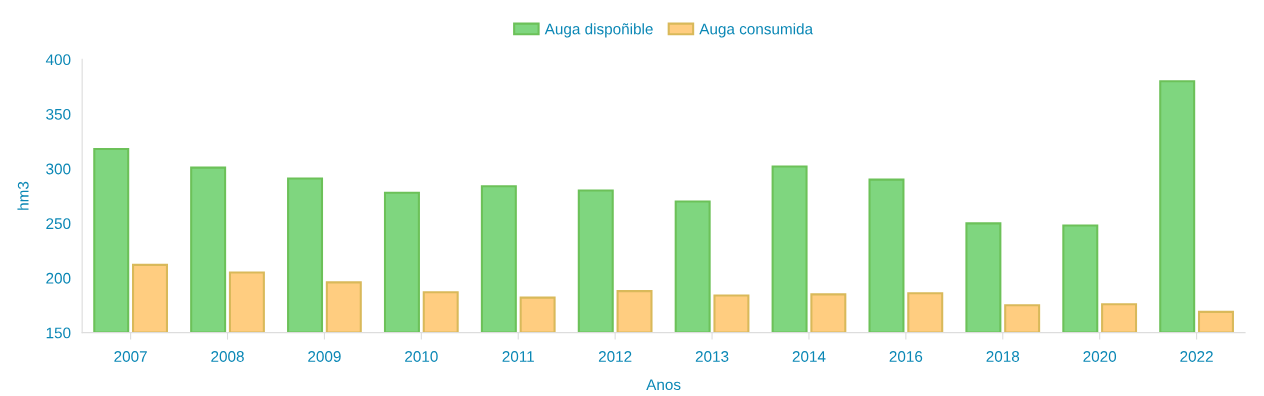 The image size is (1264, 396). I want to click on x-tick-label: 2018, so click(1003, 356).